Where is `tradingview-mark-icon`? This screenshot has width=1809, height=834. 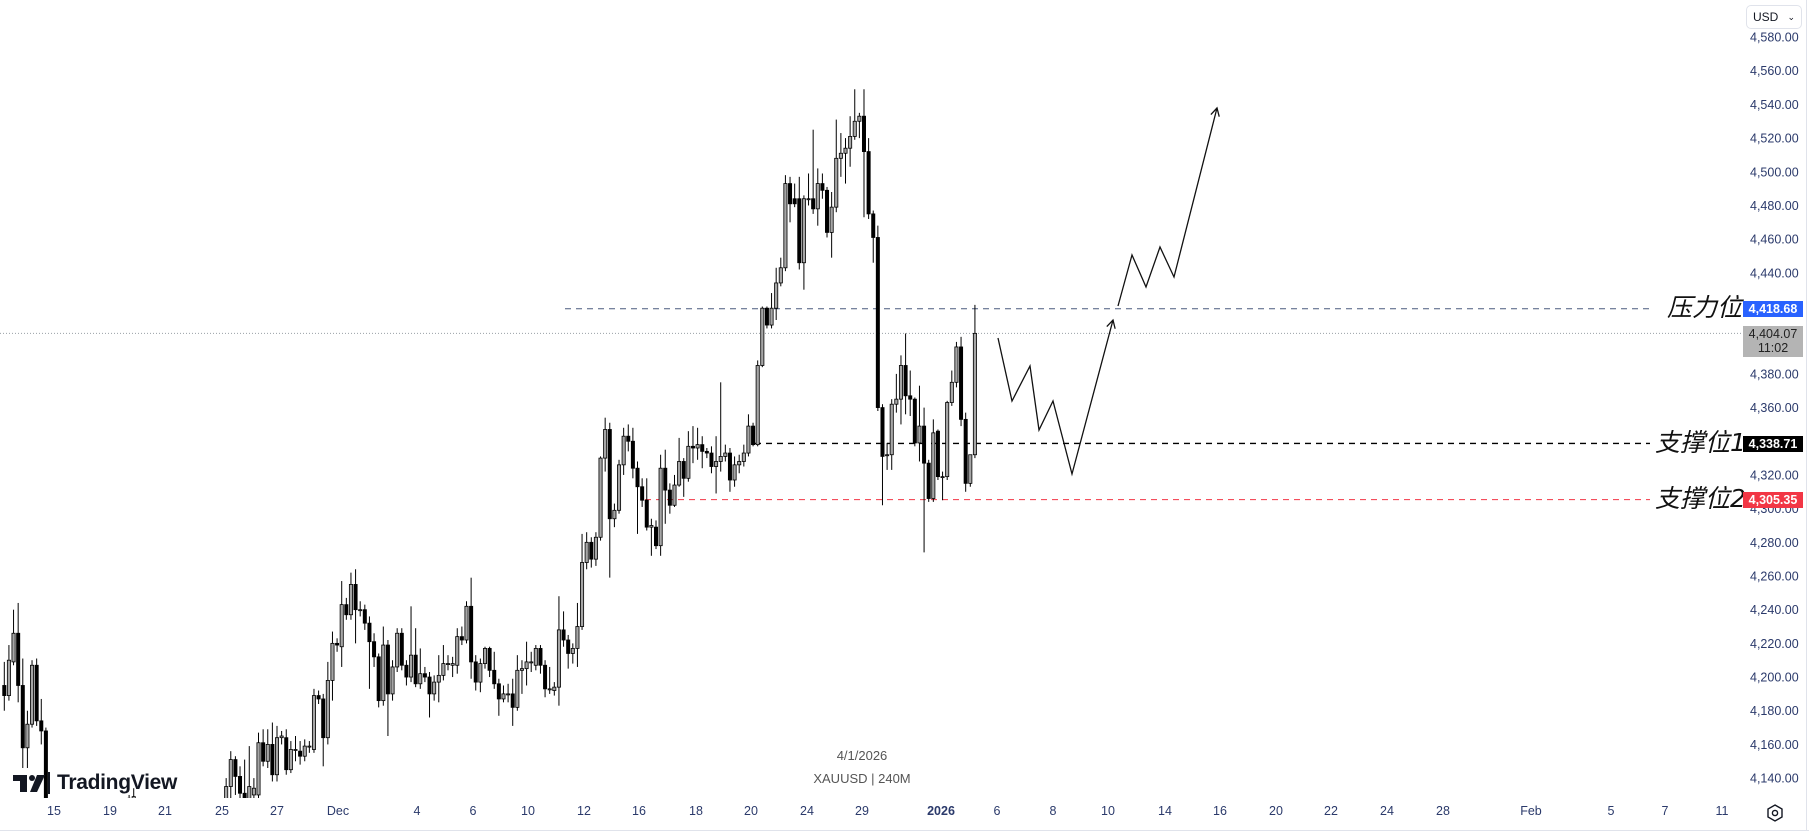 tradingview-mark-icon is located at coordinates (31, 783).